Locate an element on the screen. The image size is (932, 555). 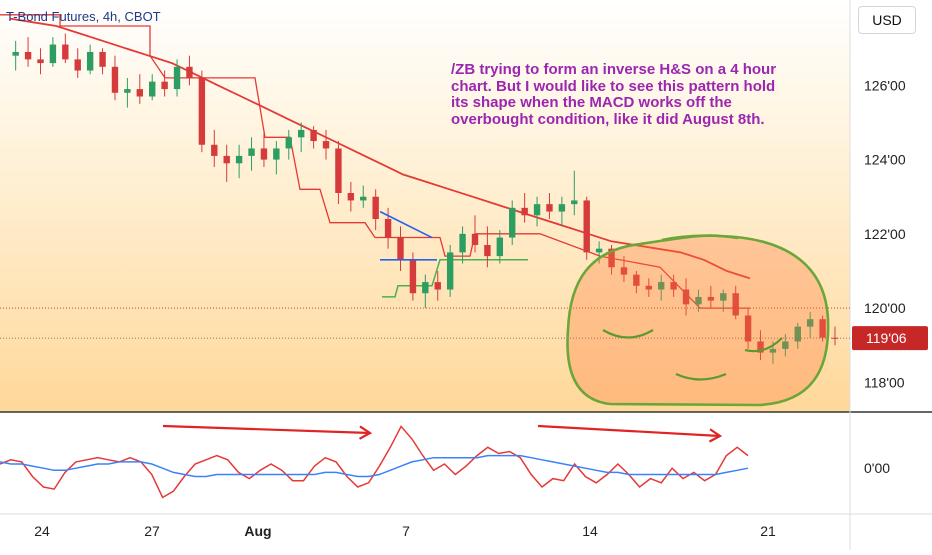
x-tick-label: 7 is located at coordinates (406, 531).